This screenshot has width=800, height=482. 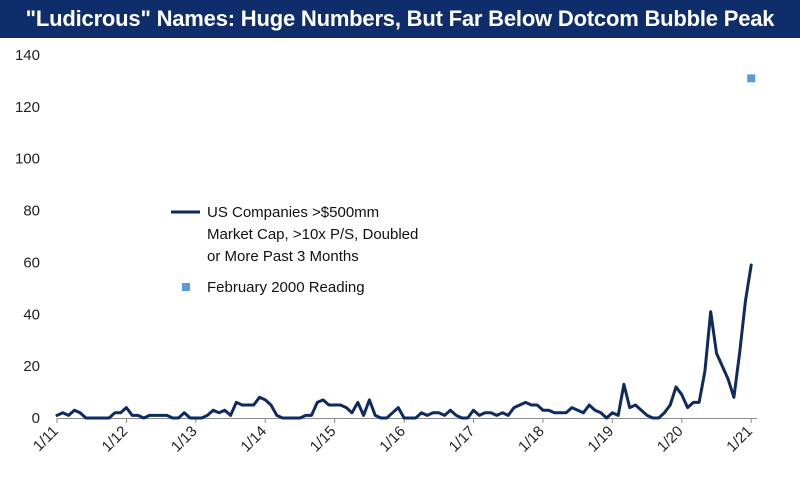 What do you see at coordinates (462, 439) in the screenshot?
I see `x-tick-label: 1/17` at bounding box center [462, 439].